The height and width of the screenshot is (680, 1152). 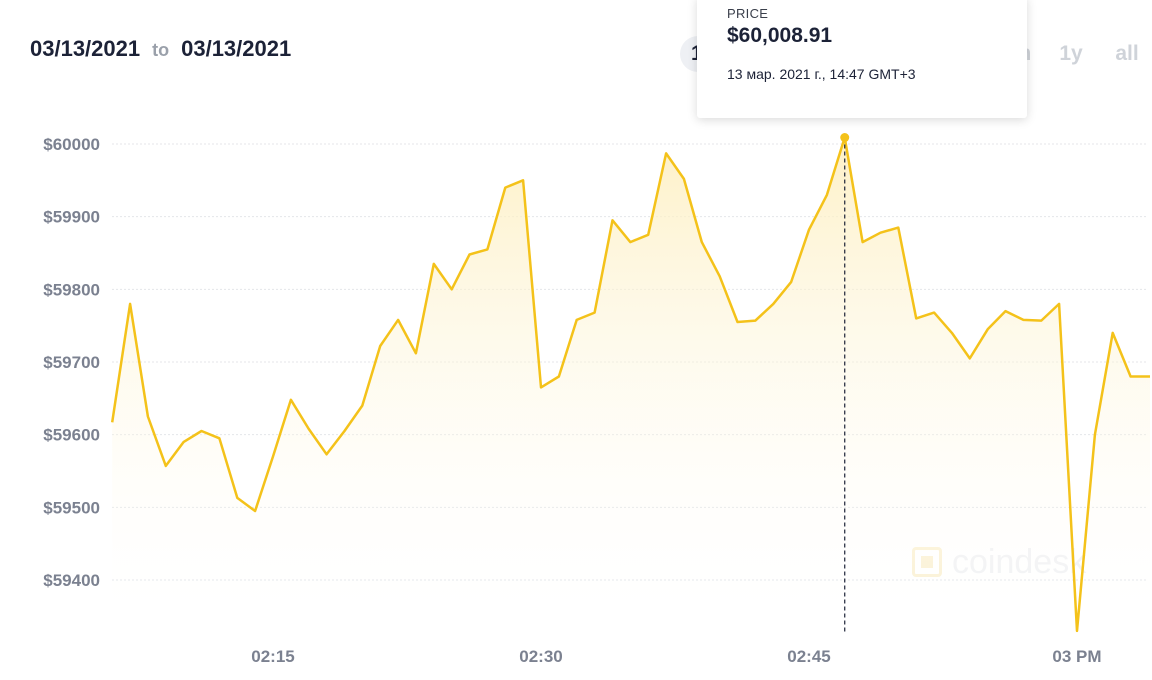 I want to click on date-to: 03/13/2021, so click(x=236, y=48).